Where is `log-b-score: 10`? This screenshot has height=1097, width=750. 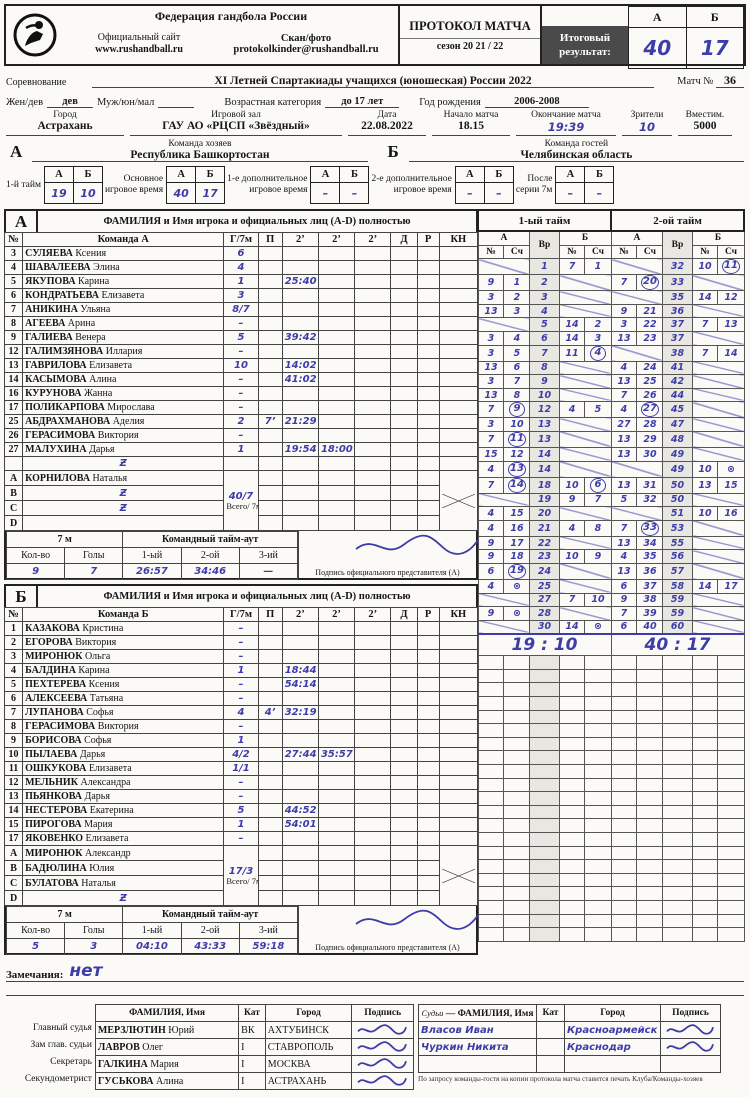
log-b-score: 10 is located at coordinates (598, 600).